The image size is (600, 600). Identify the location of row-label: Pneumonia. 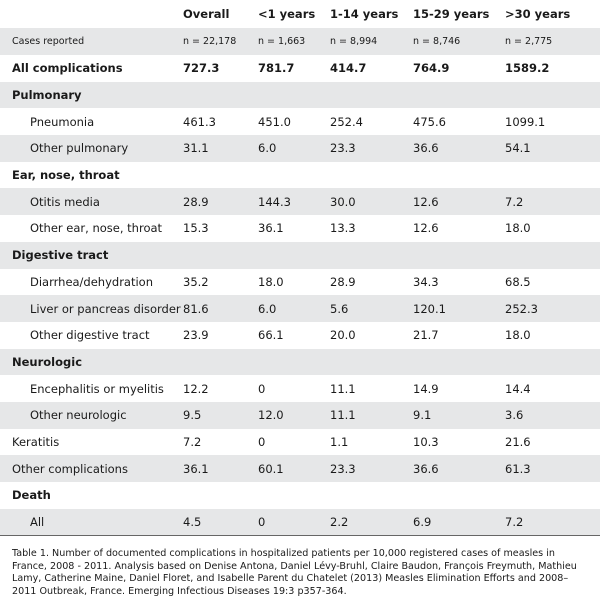
(62, 121).